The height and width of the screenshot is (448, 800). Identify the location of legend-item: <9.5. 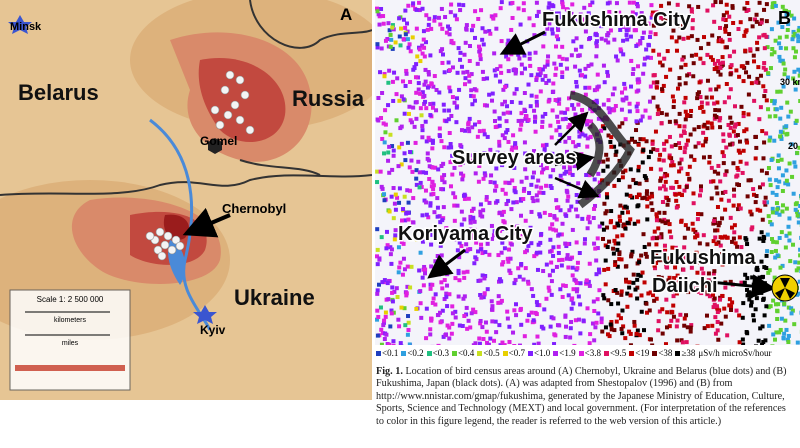
(614, 353).